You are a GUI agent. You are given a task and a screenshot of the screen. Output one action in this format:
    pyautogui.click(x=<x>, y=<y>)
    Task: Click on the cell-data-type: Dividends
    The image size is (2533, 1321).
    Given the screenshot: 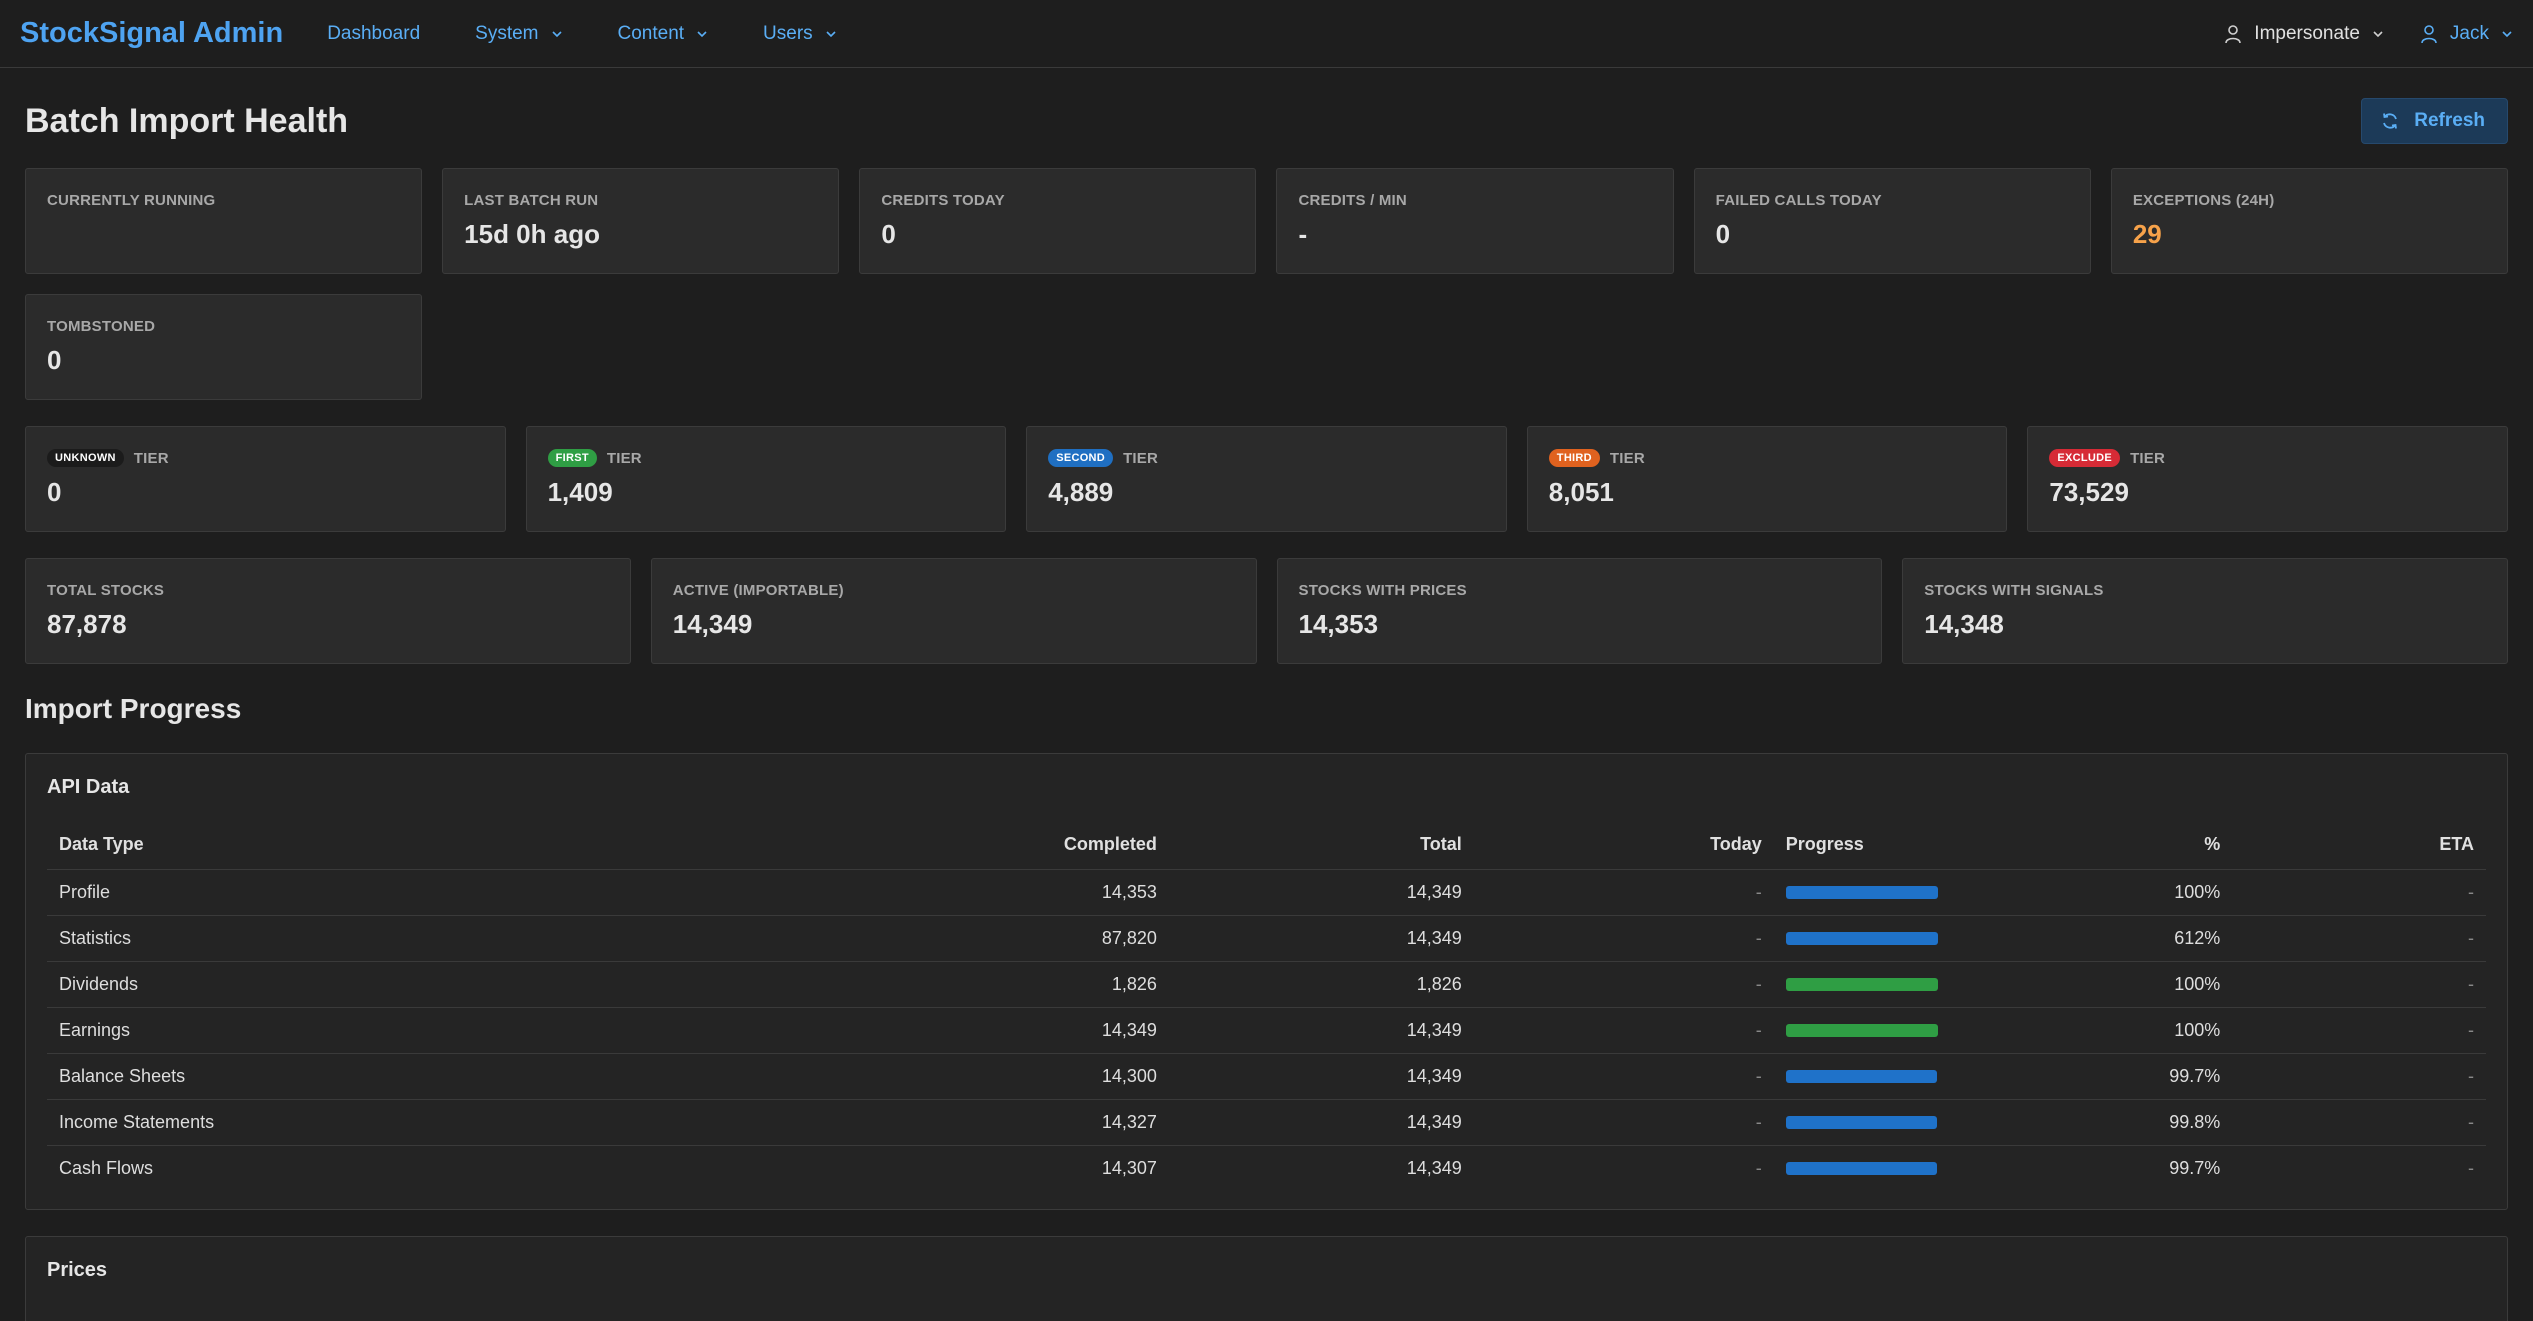 What is the action you would take?
    pyautogui.click(x=376, y=983)
    